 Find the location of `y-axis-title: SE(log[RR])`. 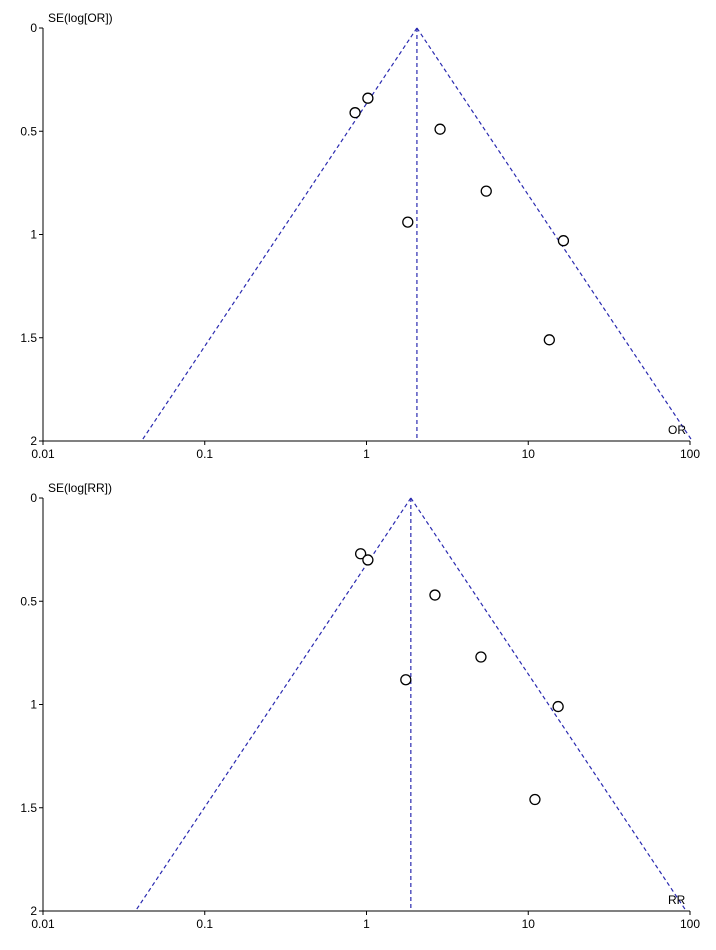

y-axis-title: SE(log[RR]) is located at coordinates (80, 488).